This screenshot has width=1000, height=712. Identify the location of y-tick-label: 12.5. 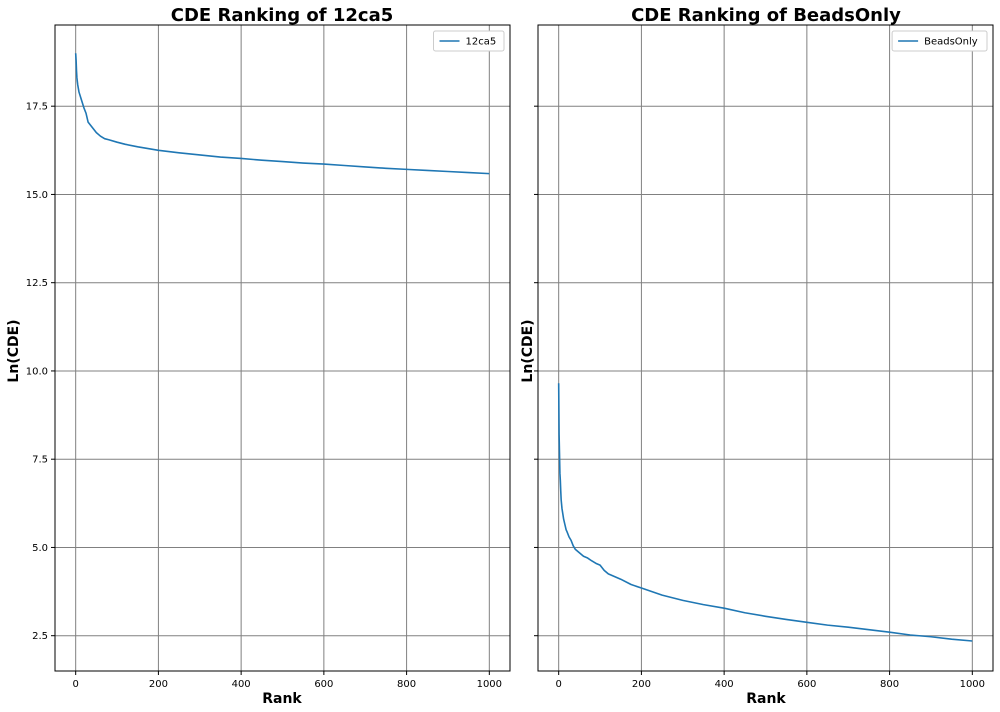
(37, 283).